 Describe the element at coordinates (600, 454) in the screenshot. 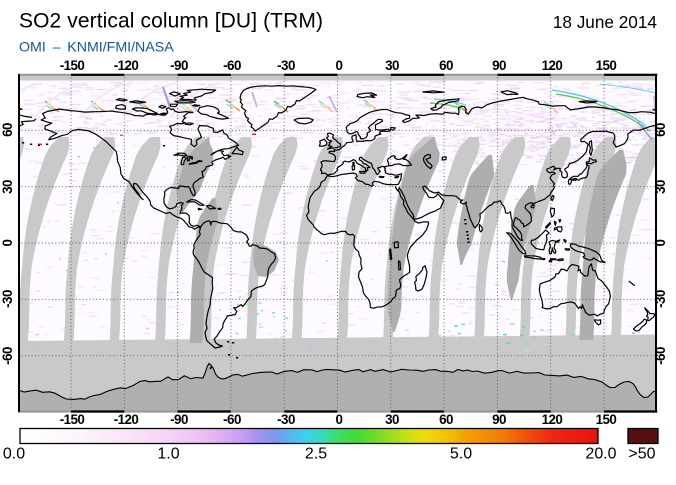

I see `svg-text: 20.0` at that location.